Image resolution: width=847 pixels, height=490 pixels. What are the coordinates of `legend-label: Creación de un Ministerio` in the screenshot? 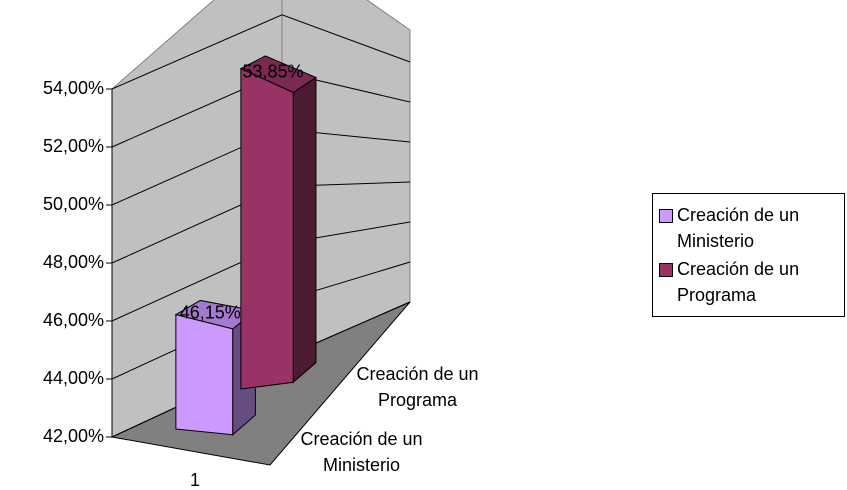 It's located at (738, 228).